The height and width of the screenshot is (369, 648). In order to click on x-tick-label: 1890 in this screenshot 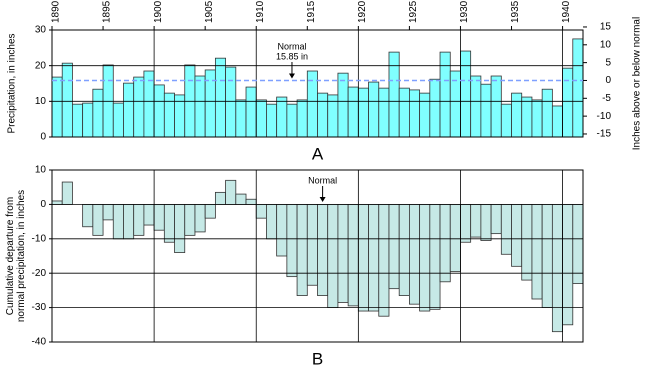, I will do `click(56, 11)`.